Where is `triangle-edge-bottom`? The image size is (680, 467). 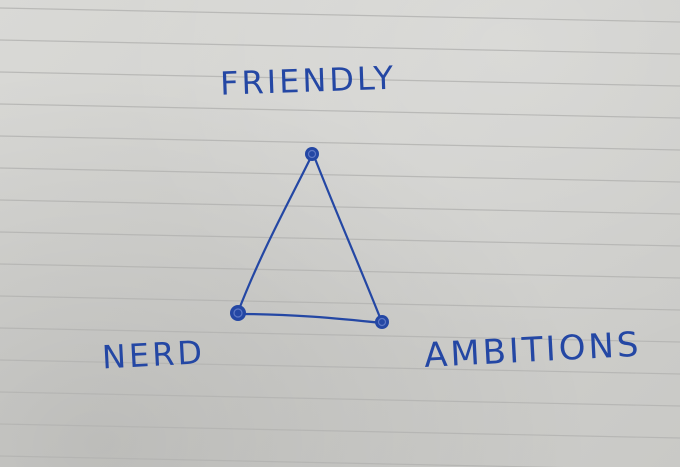 triangle-edge-bottom is located at coordinates (311, 318).